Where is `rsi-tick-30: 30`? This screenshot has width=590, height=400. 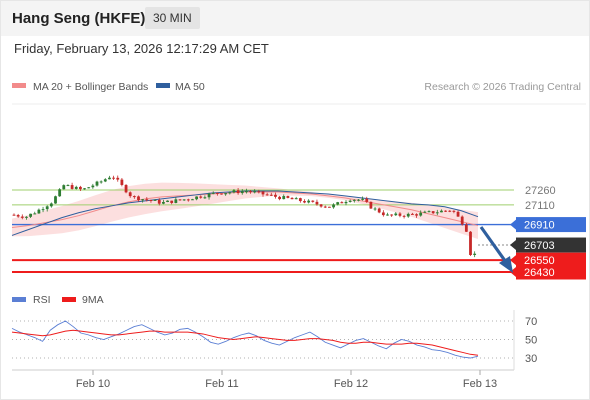
rsi-tick-30: 30 is located at coordinates (531, 359).